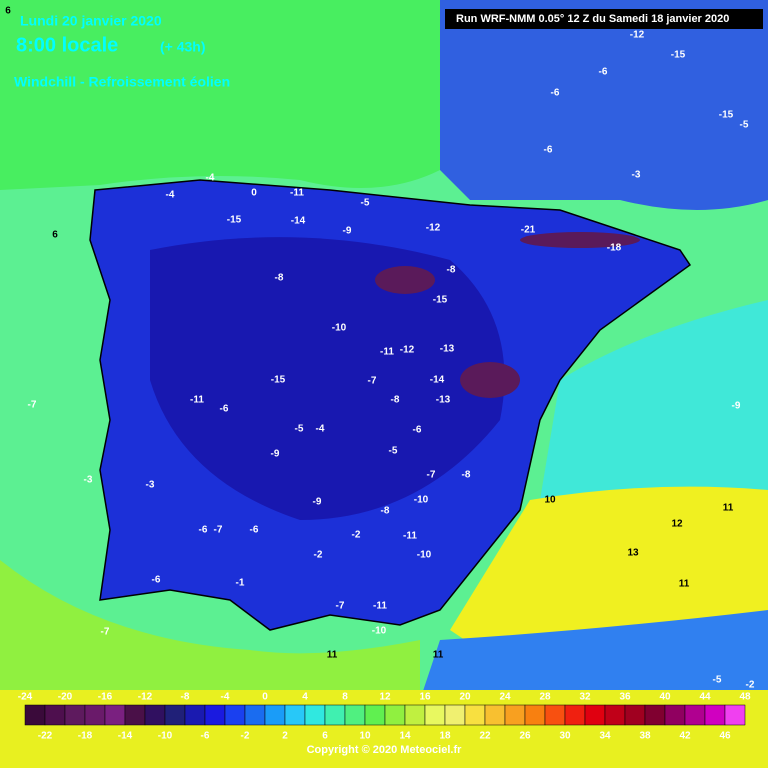 The height and width of the screenshot is (768, 768). What do you see at coordinates (275, 454) in the screenshot?
I see `map-label: -9` at bounding box center [275, 454].